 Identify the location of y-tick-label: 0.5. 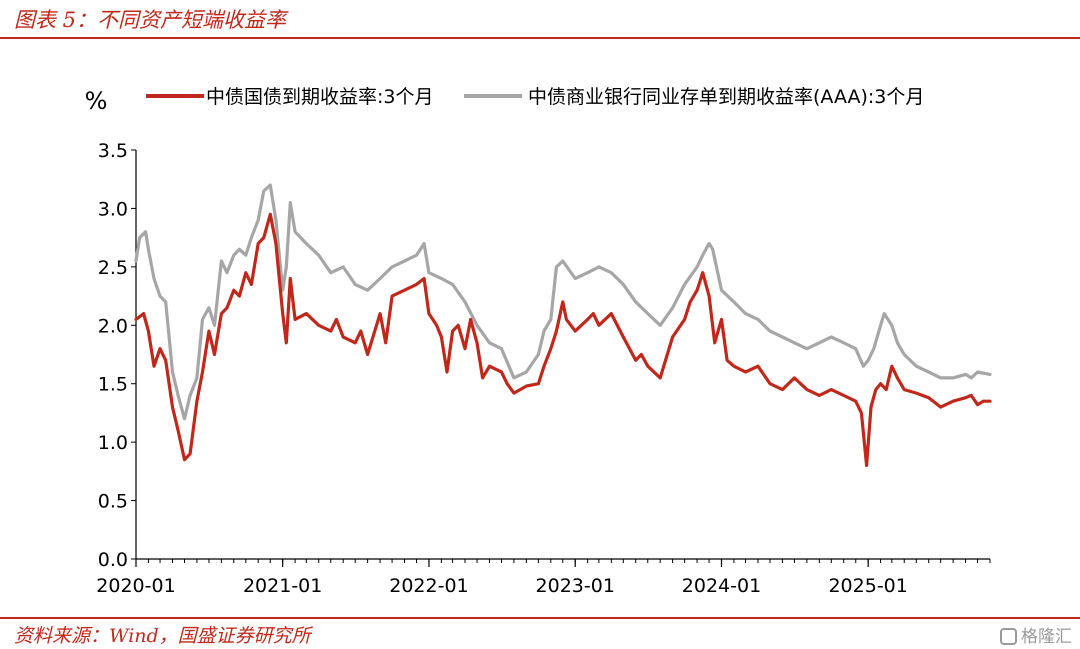
(113, 502).